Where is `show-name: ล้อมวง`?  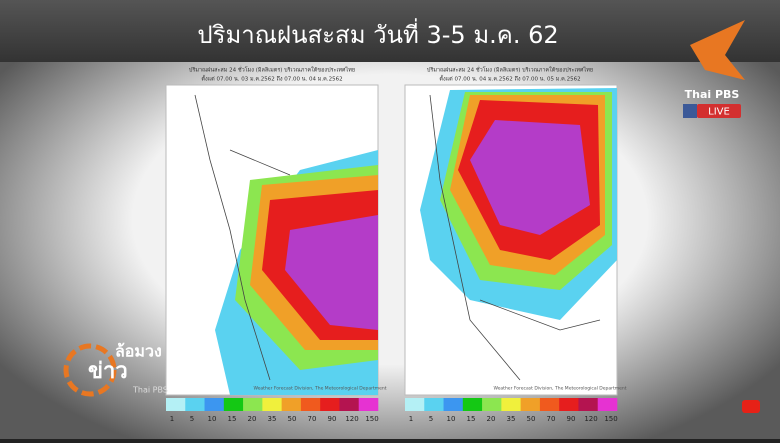
show-name: ล้อมวง is located at coordinates (138, 351).